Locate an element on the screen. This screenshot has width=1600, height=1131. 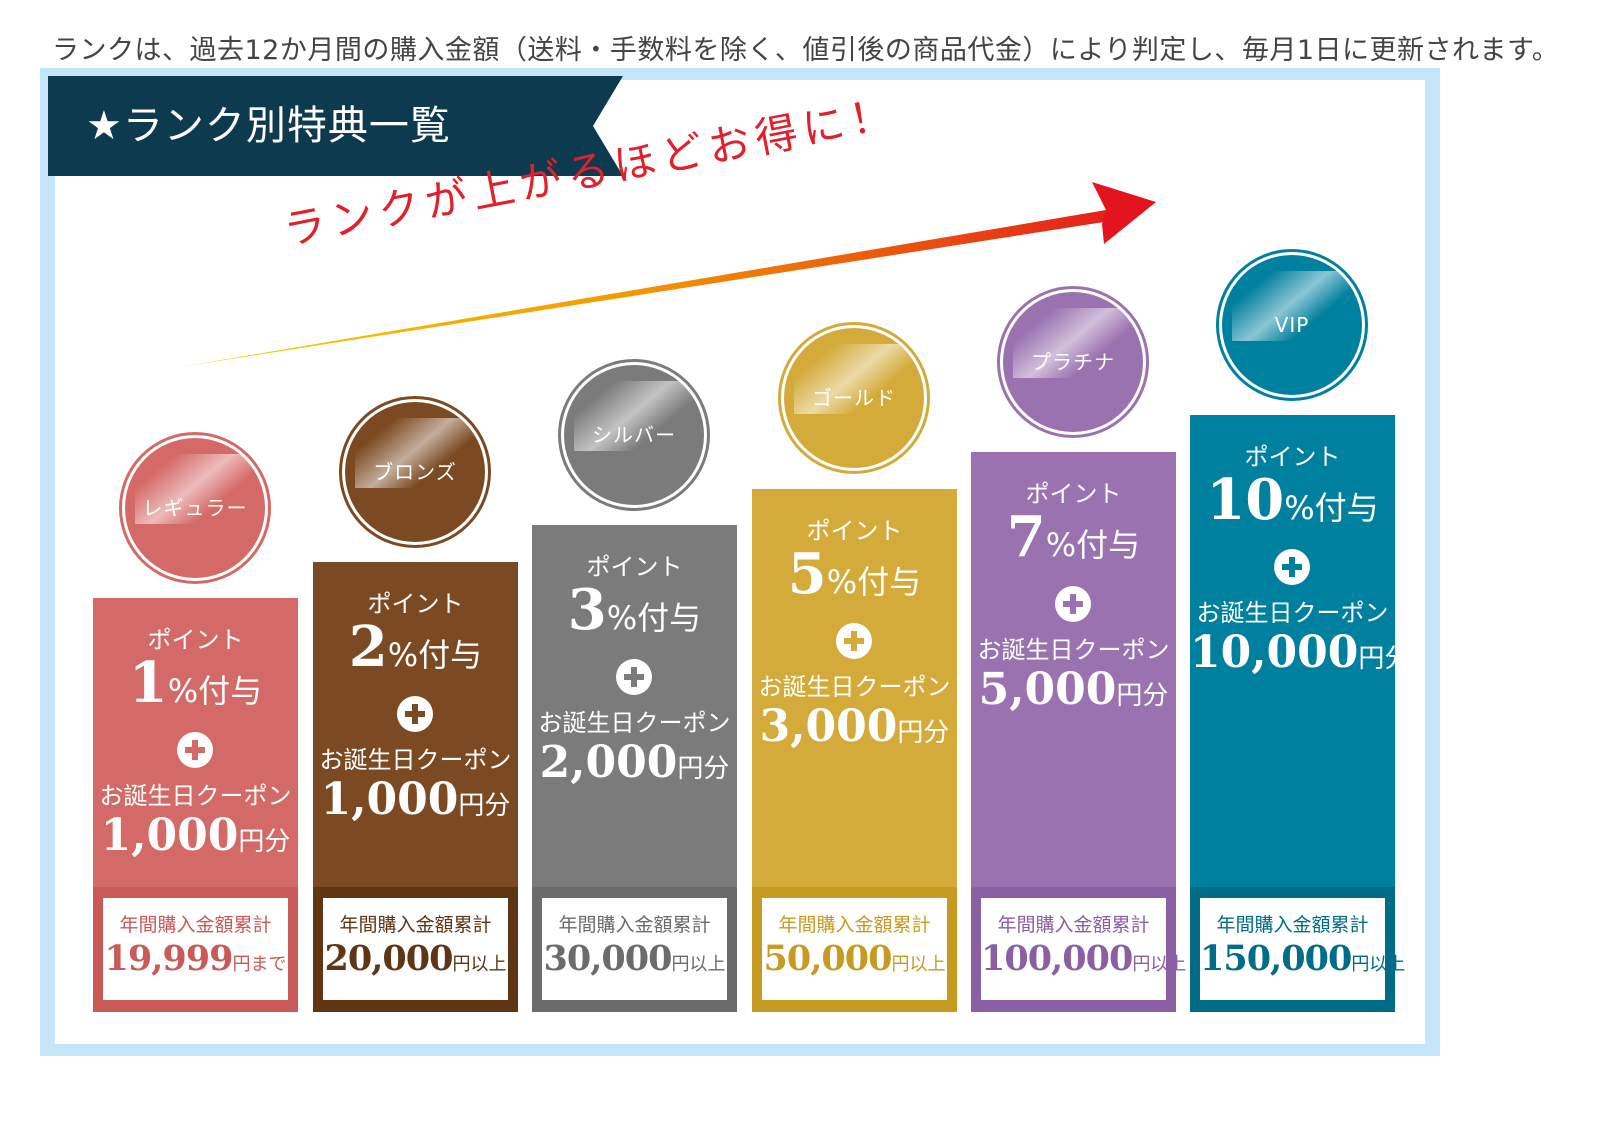
rank-name: シルバー is located at coordinates (634, 435).